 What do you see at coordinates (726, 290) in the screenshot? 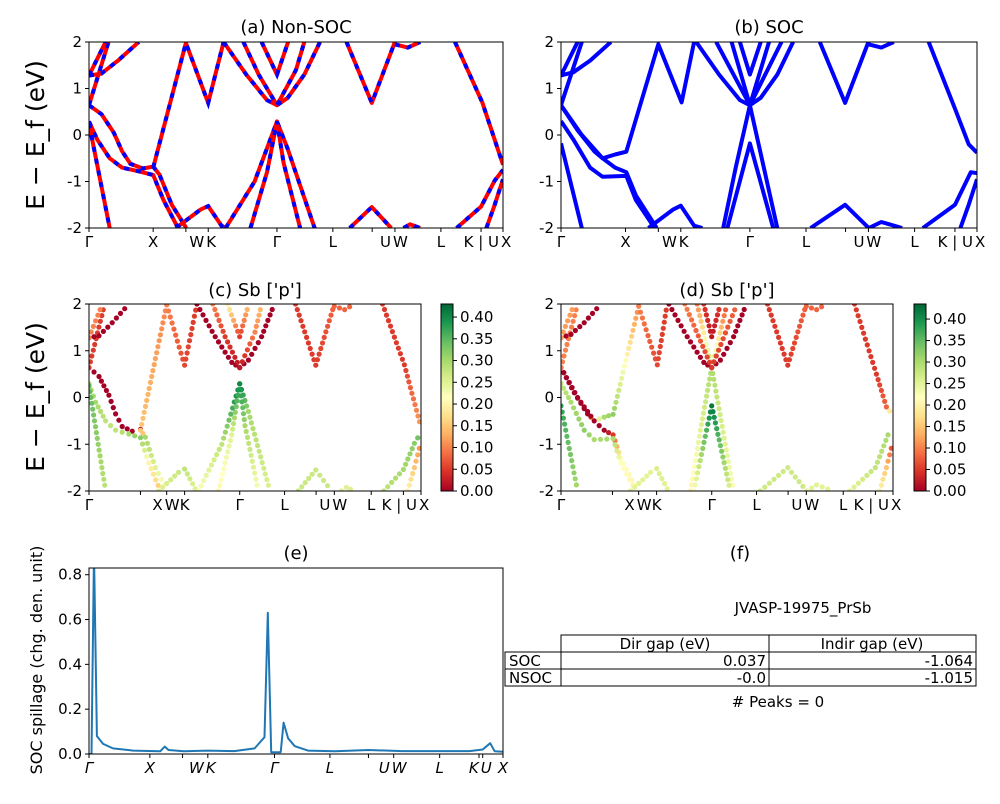
I see `panel-d-title: (d) Sb ['p']` at bounding box center [726, 290].